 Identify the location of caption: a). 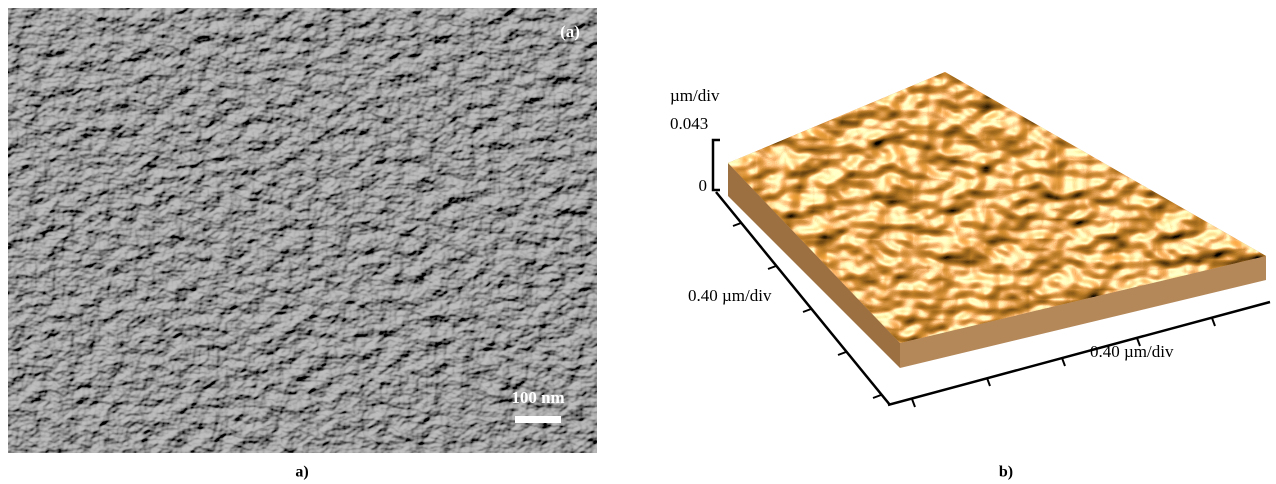
(301, 472).